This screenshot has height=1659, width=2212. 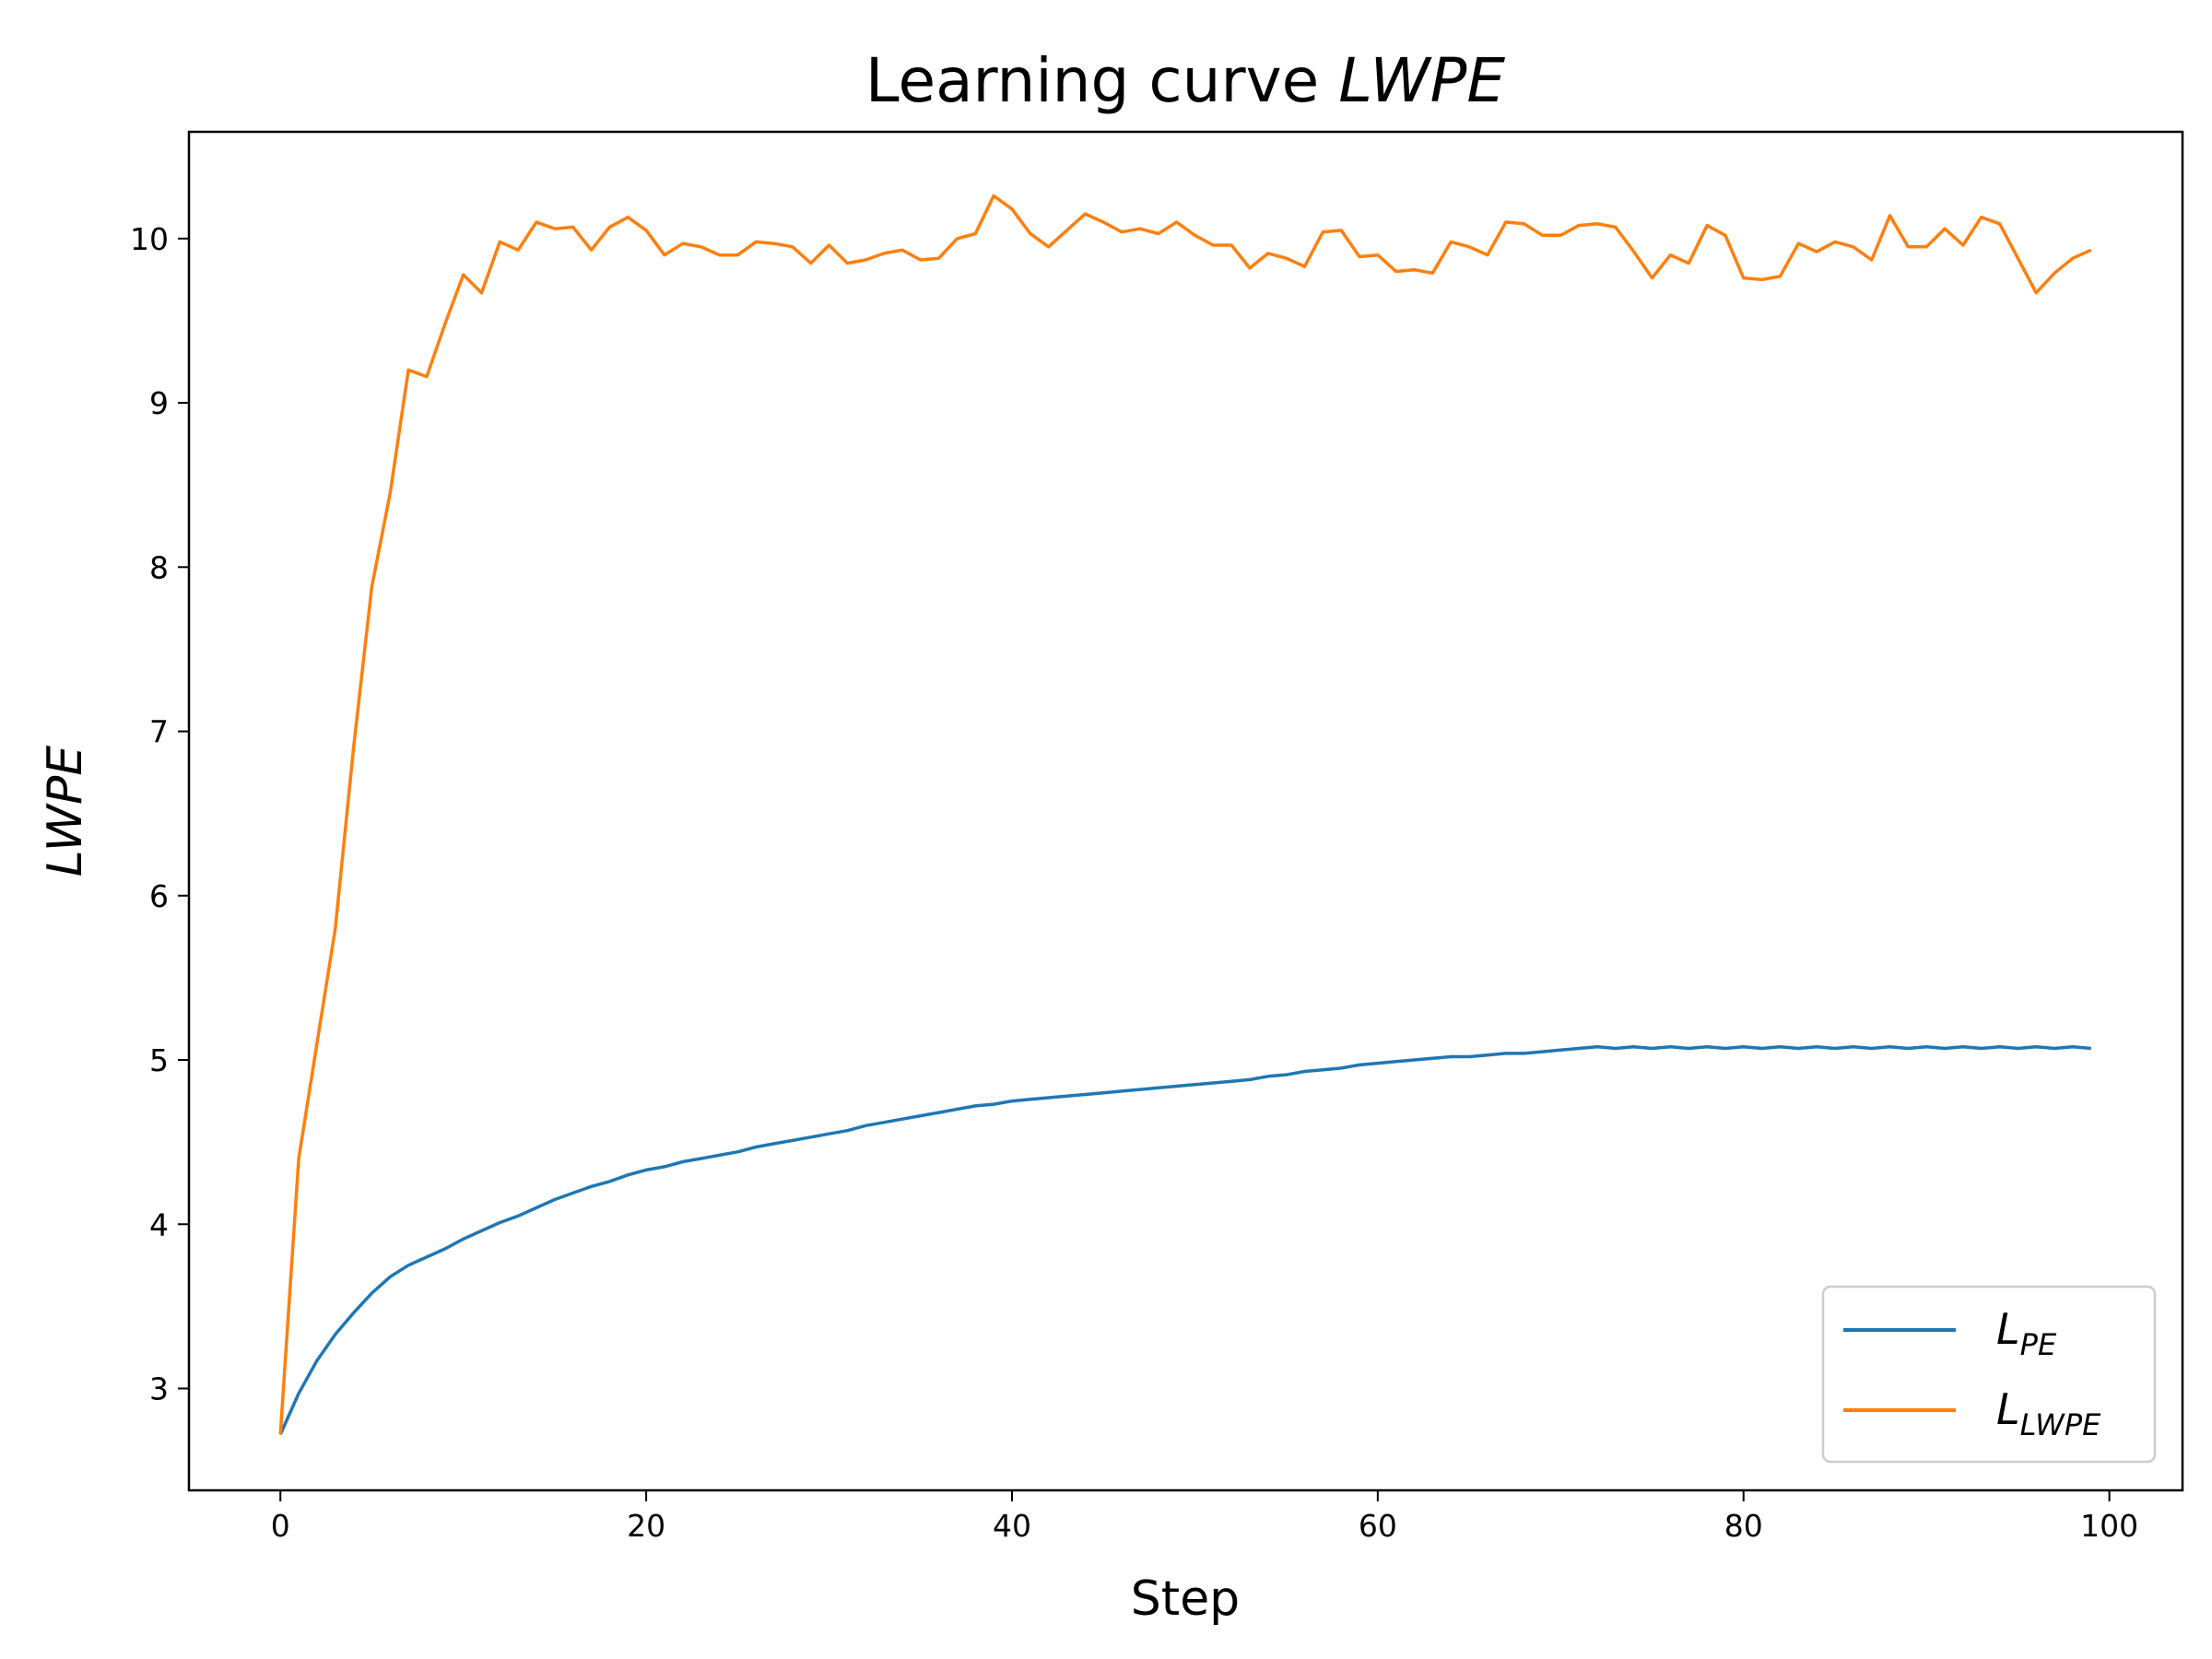 I want to click on y-axis-label: LWPE, so click(x=65, y=811).